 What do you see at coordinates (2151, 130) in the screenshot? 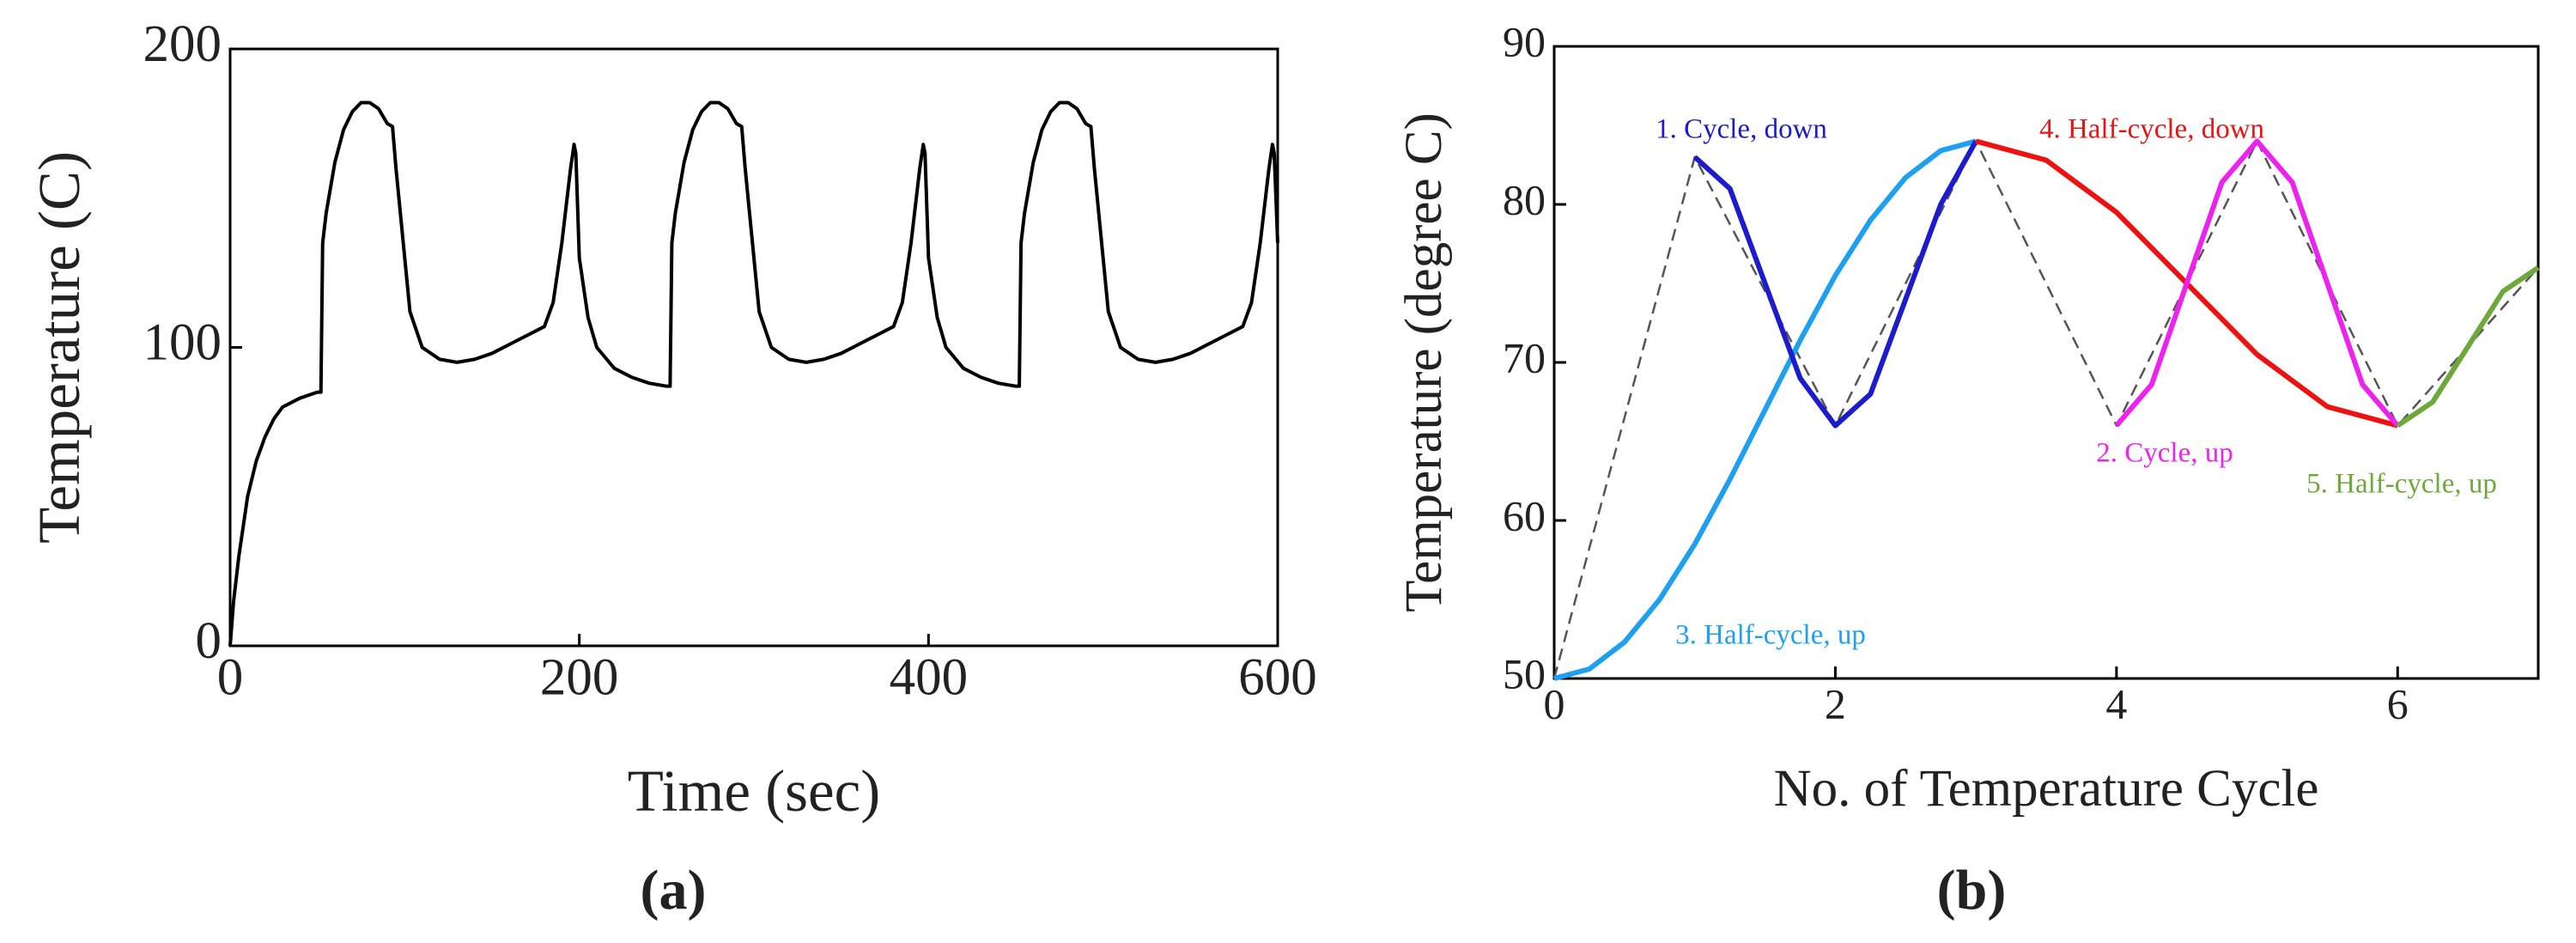
I see `series-label: 4. Half-cycle, down` at bounding box center [2151, 130].